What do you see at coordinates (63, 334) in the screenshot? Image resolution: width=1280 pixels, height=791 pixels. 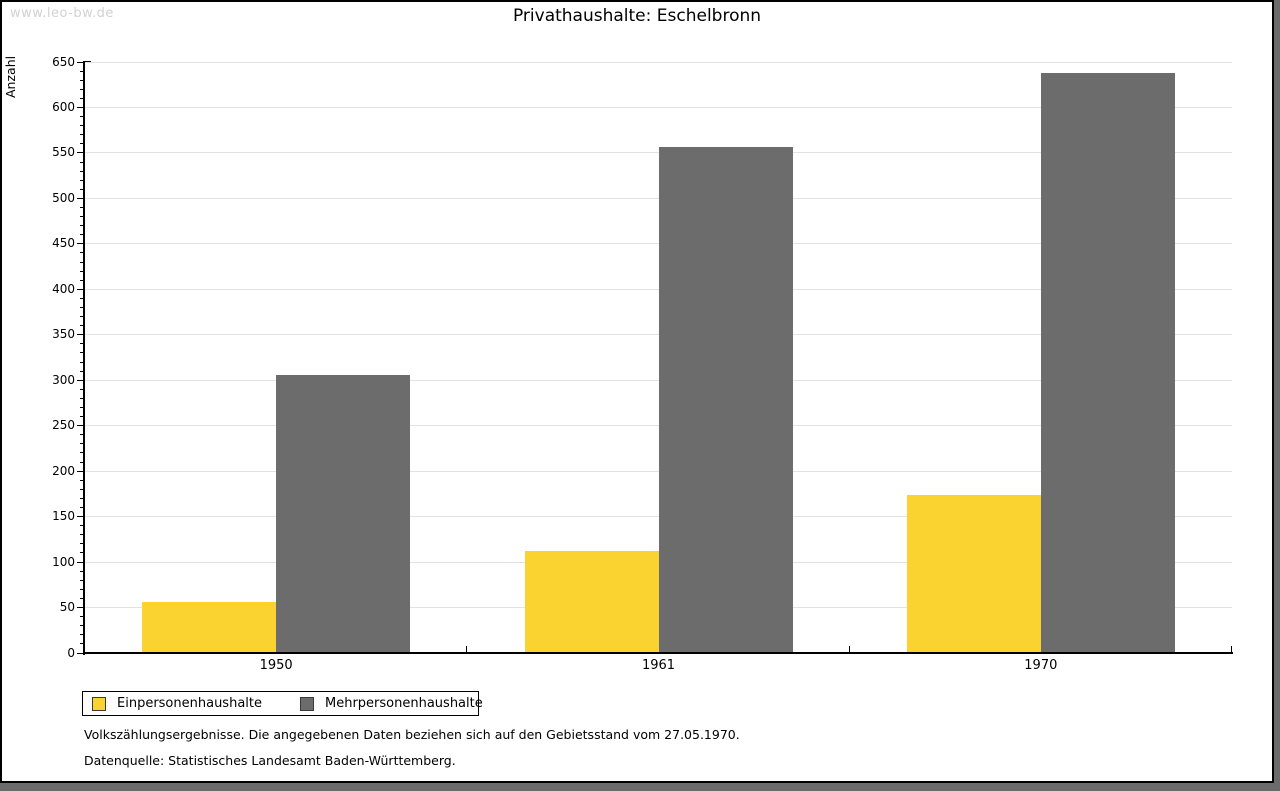 I see `y-tick-label: 350` at bounding box center [63, 334].